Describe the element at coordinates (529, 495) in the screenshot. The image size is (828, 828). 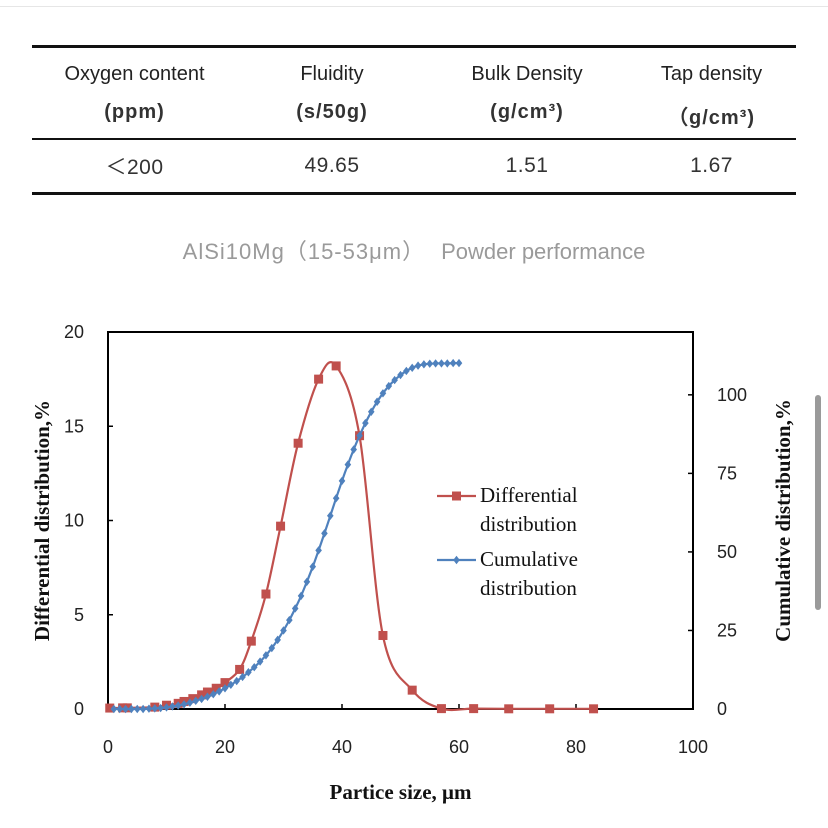
I see `legend-label-line1: Differential` at that location.